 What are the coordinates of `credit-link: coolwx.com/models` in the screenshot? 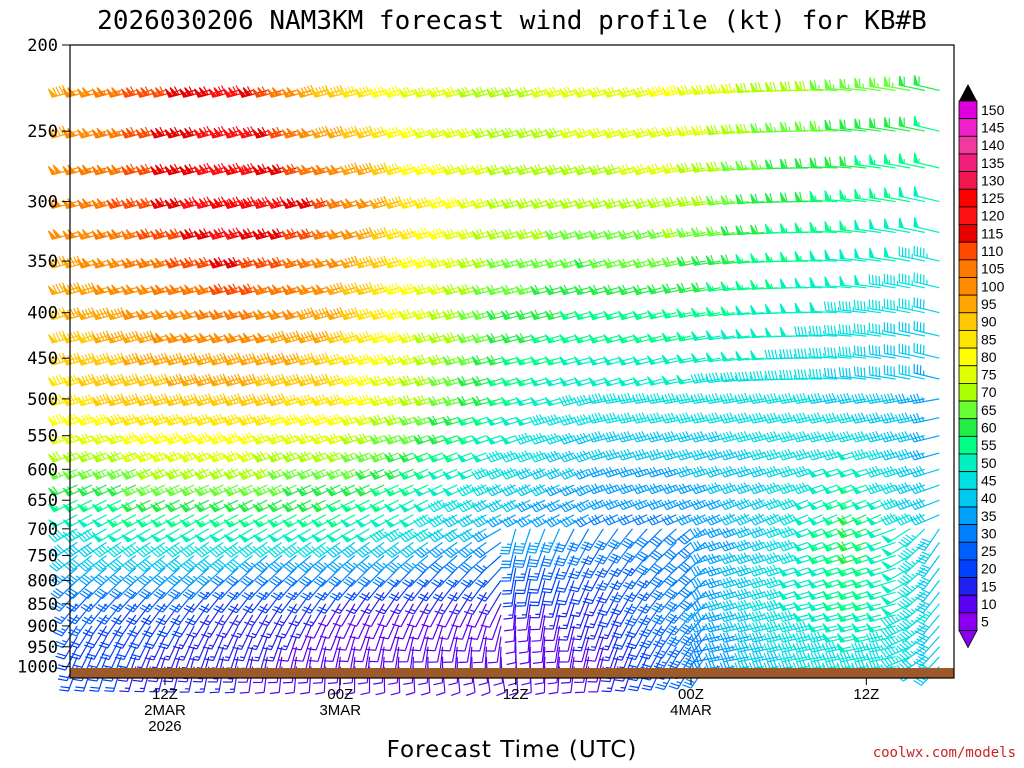 It's located at (944, 753).